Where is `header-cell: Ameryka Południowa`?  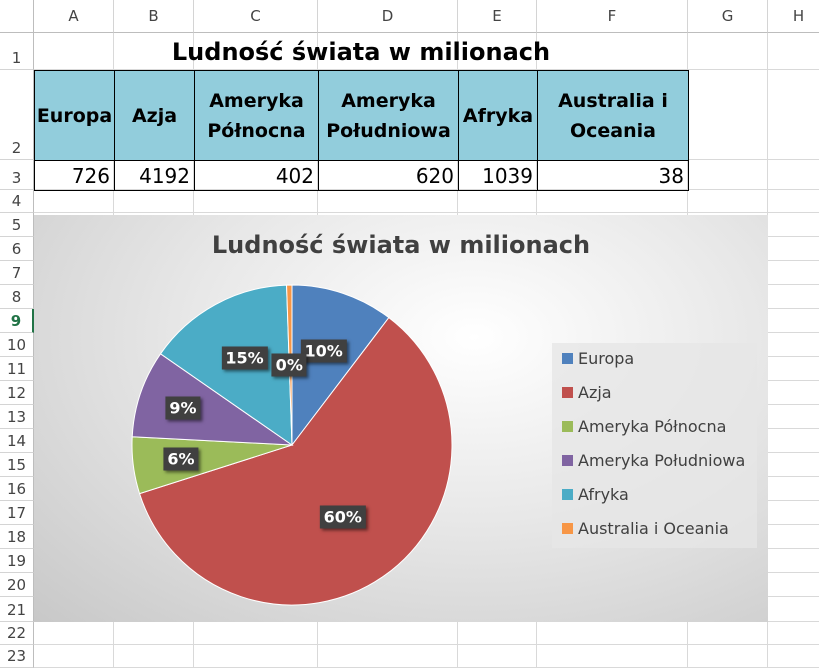
header-cell: Ameryka Południowa is located at coordinates (388, 115).